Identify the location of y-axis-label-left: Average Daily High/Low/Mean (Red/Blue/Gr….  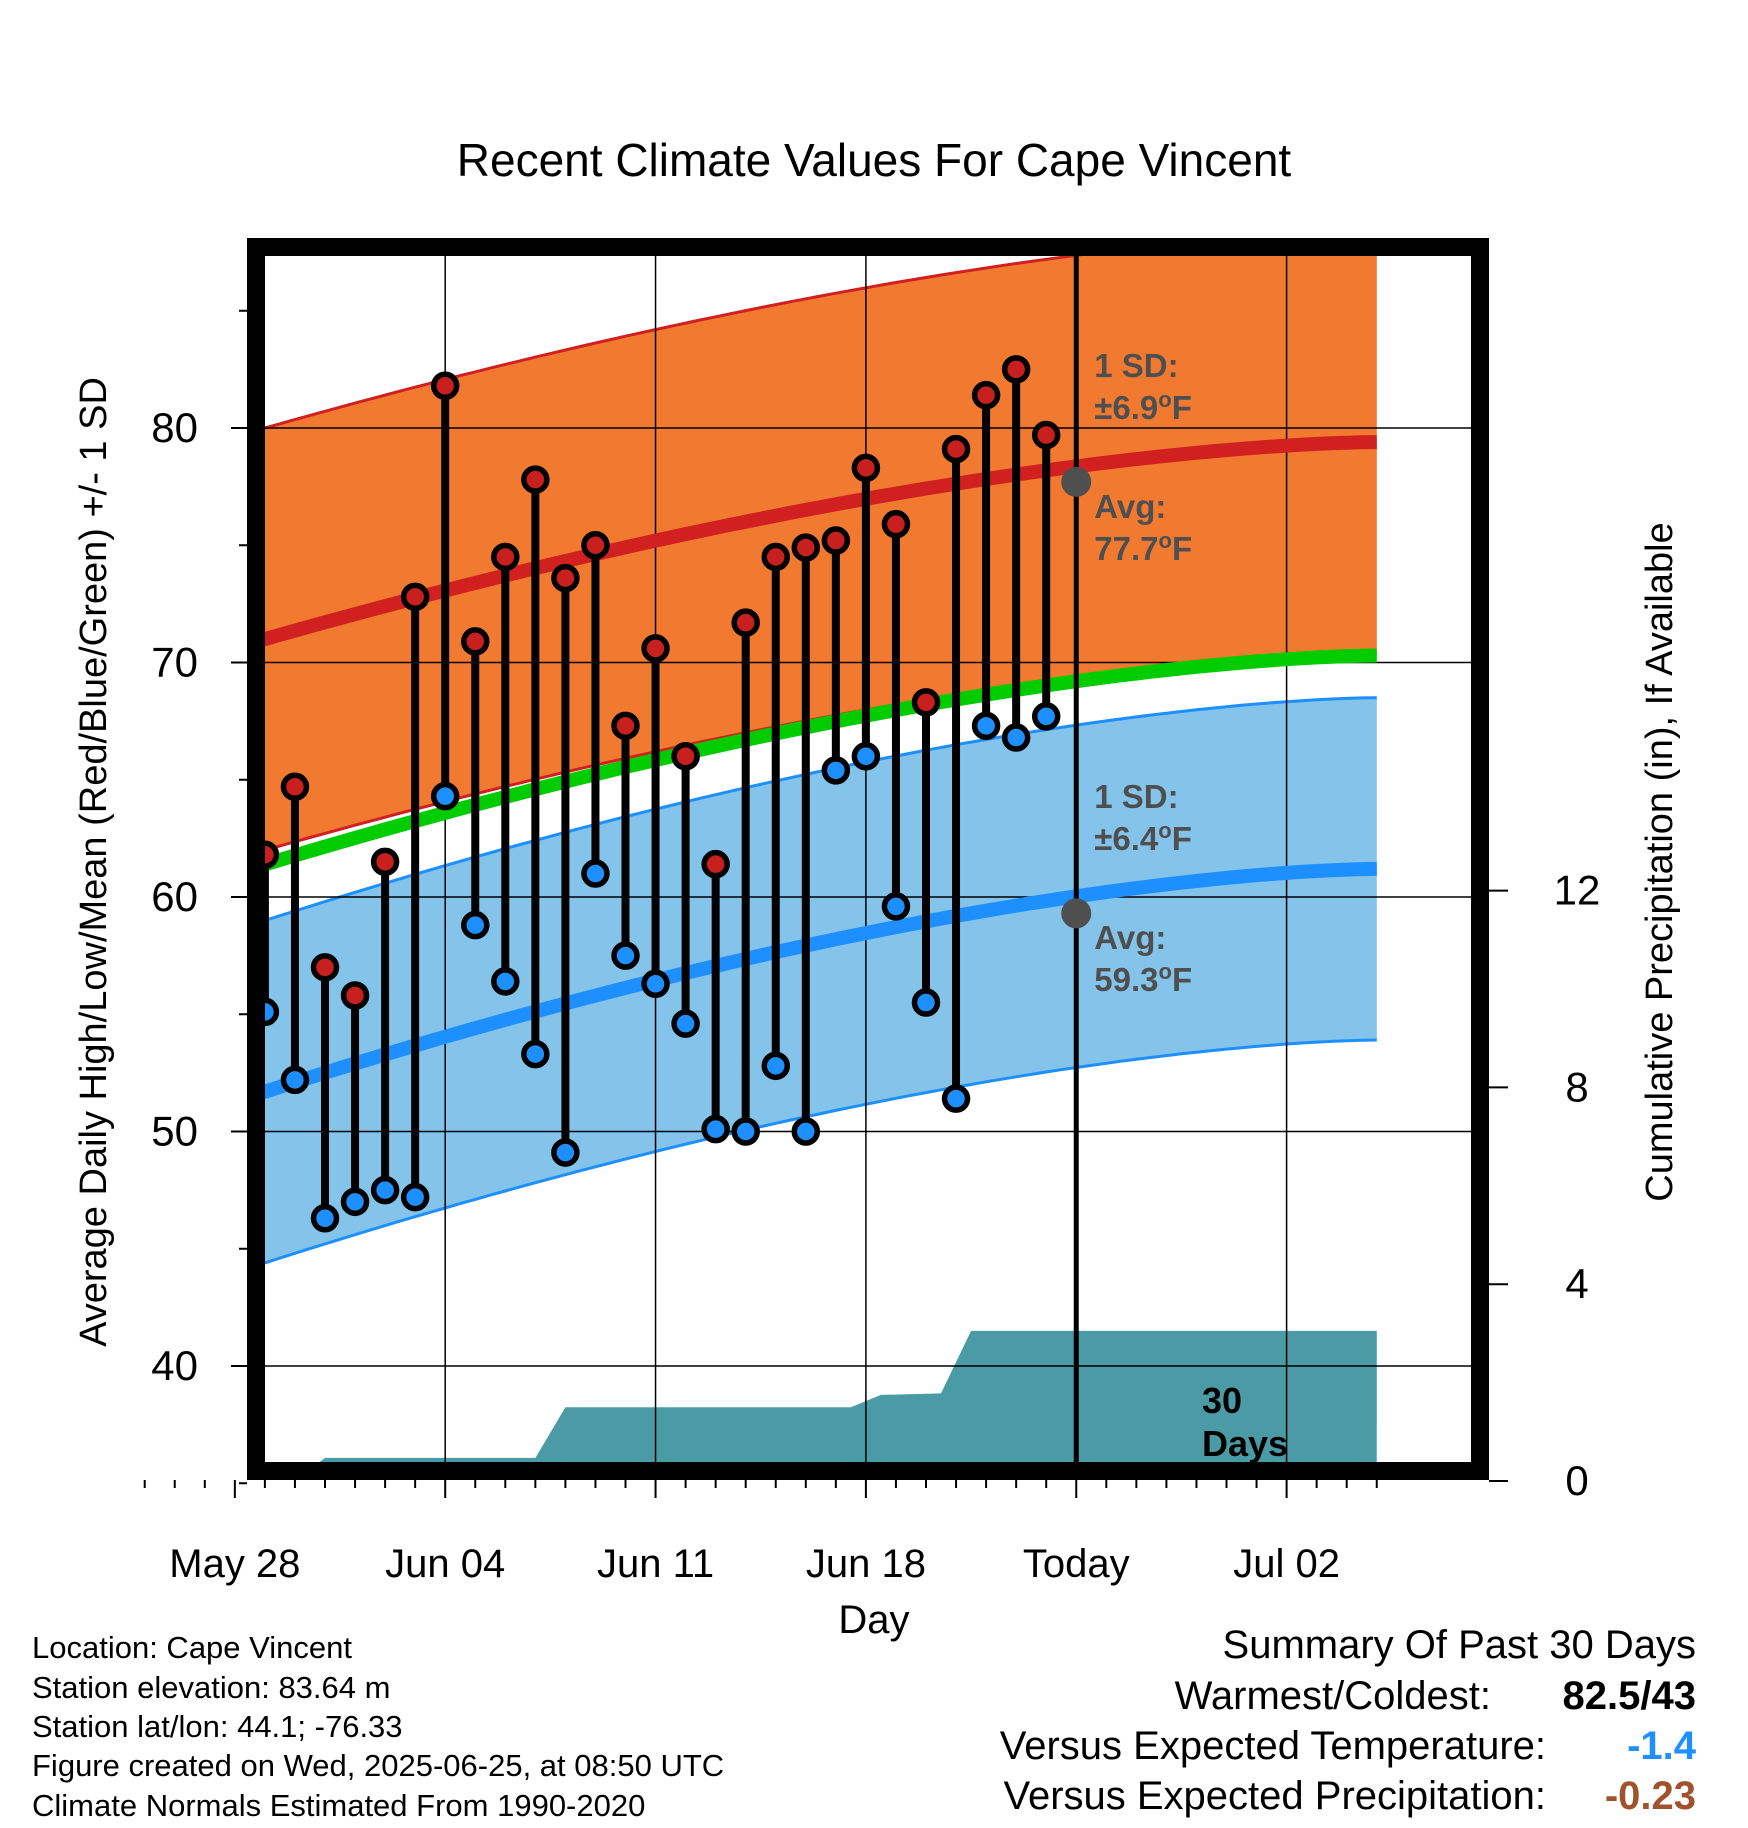
(94, 862).